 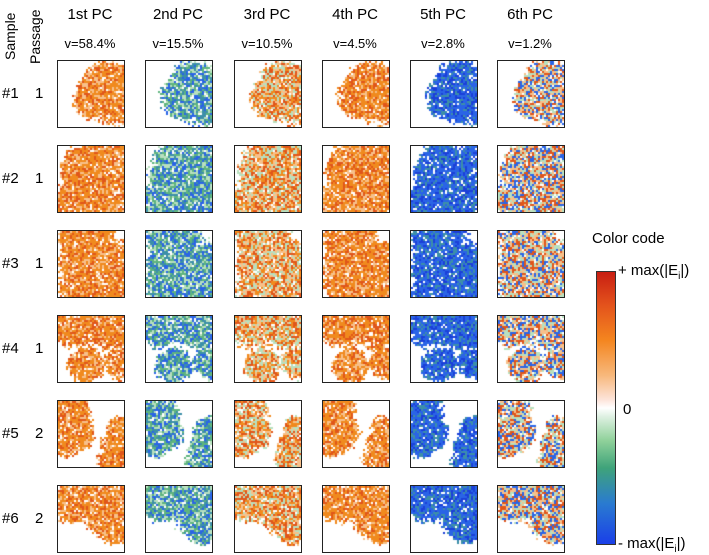 I want to click on colorbar-title: Color code, so click(x=628, y=238).